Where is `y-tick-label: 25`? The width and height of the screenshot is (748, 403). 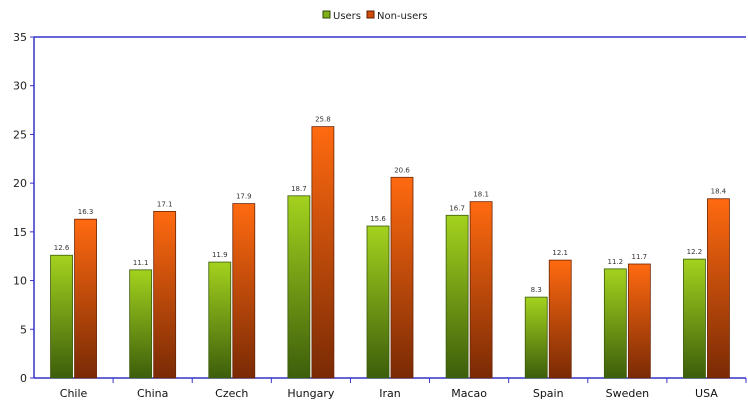
y-tick-label: 25 is located at coordinates (20, 134).